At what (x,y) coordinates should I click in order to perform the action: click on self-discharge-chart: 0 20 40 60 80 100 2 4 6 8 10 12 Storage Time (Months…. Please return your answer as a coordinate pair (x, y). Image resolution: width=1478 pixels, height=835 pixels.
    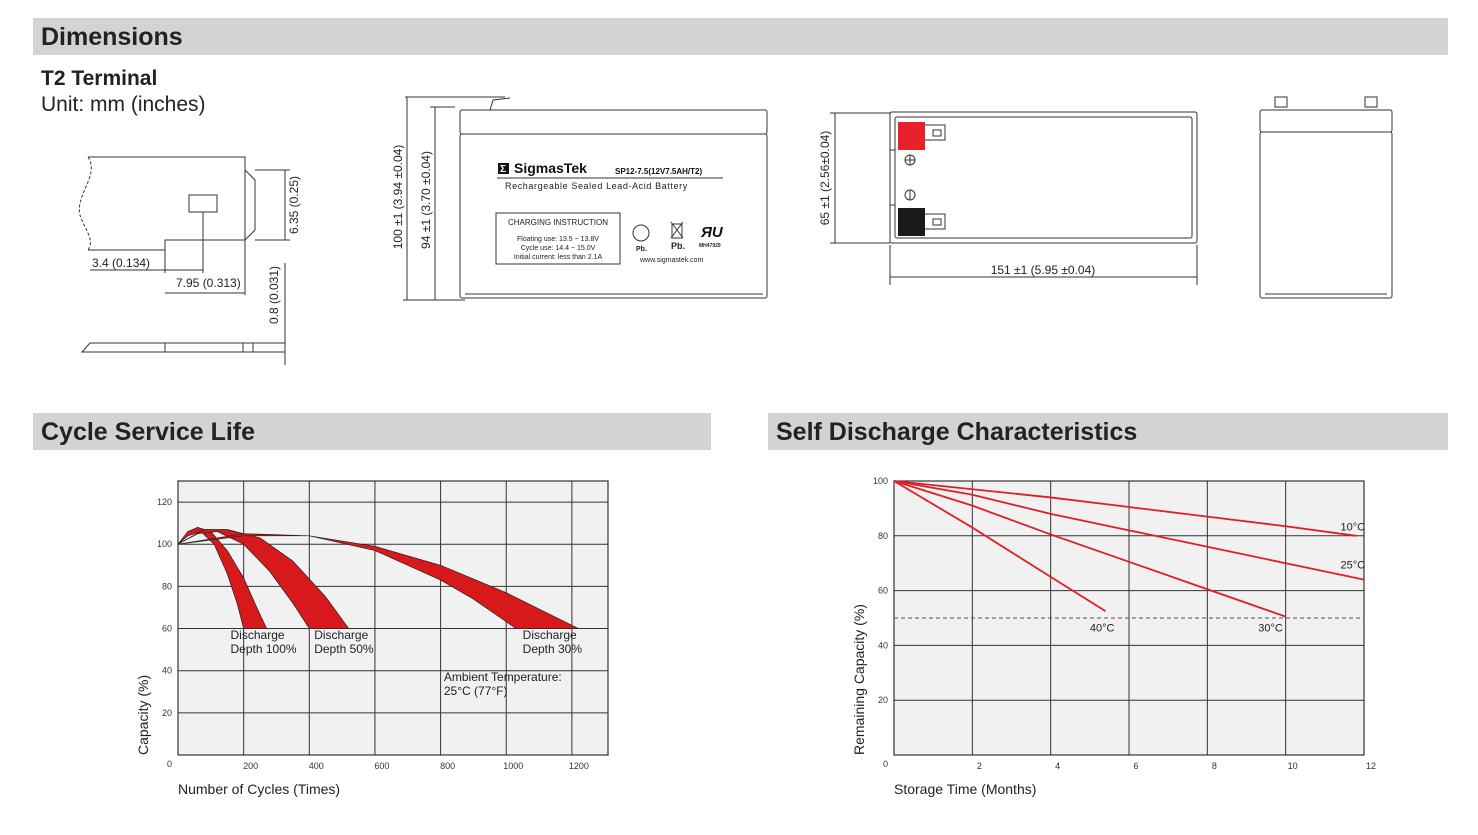
    Looking at the image, I should click on (1113, 636).